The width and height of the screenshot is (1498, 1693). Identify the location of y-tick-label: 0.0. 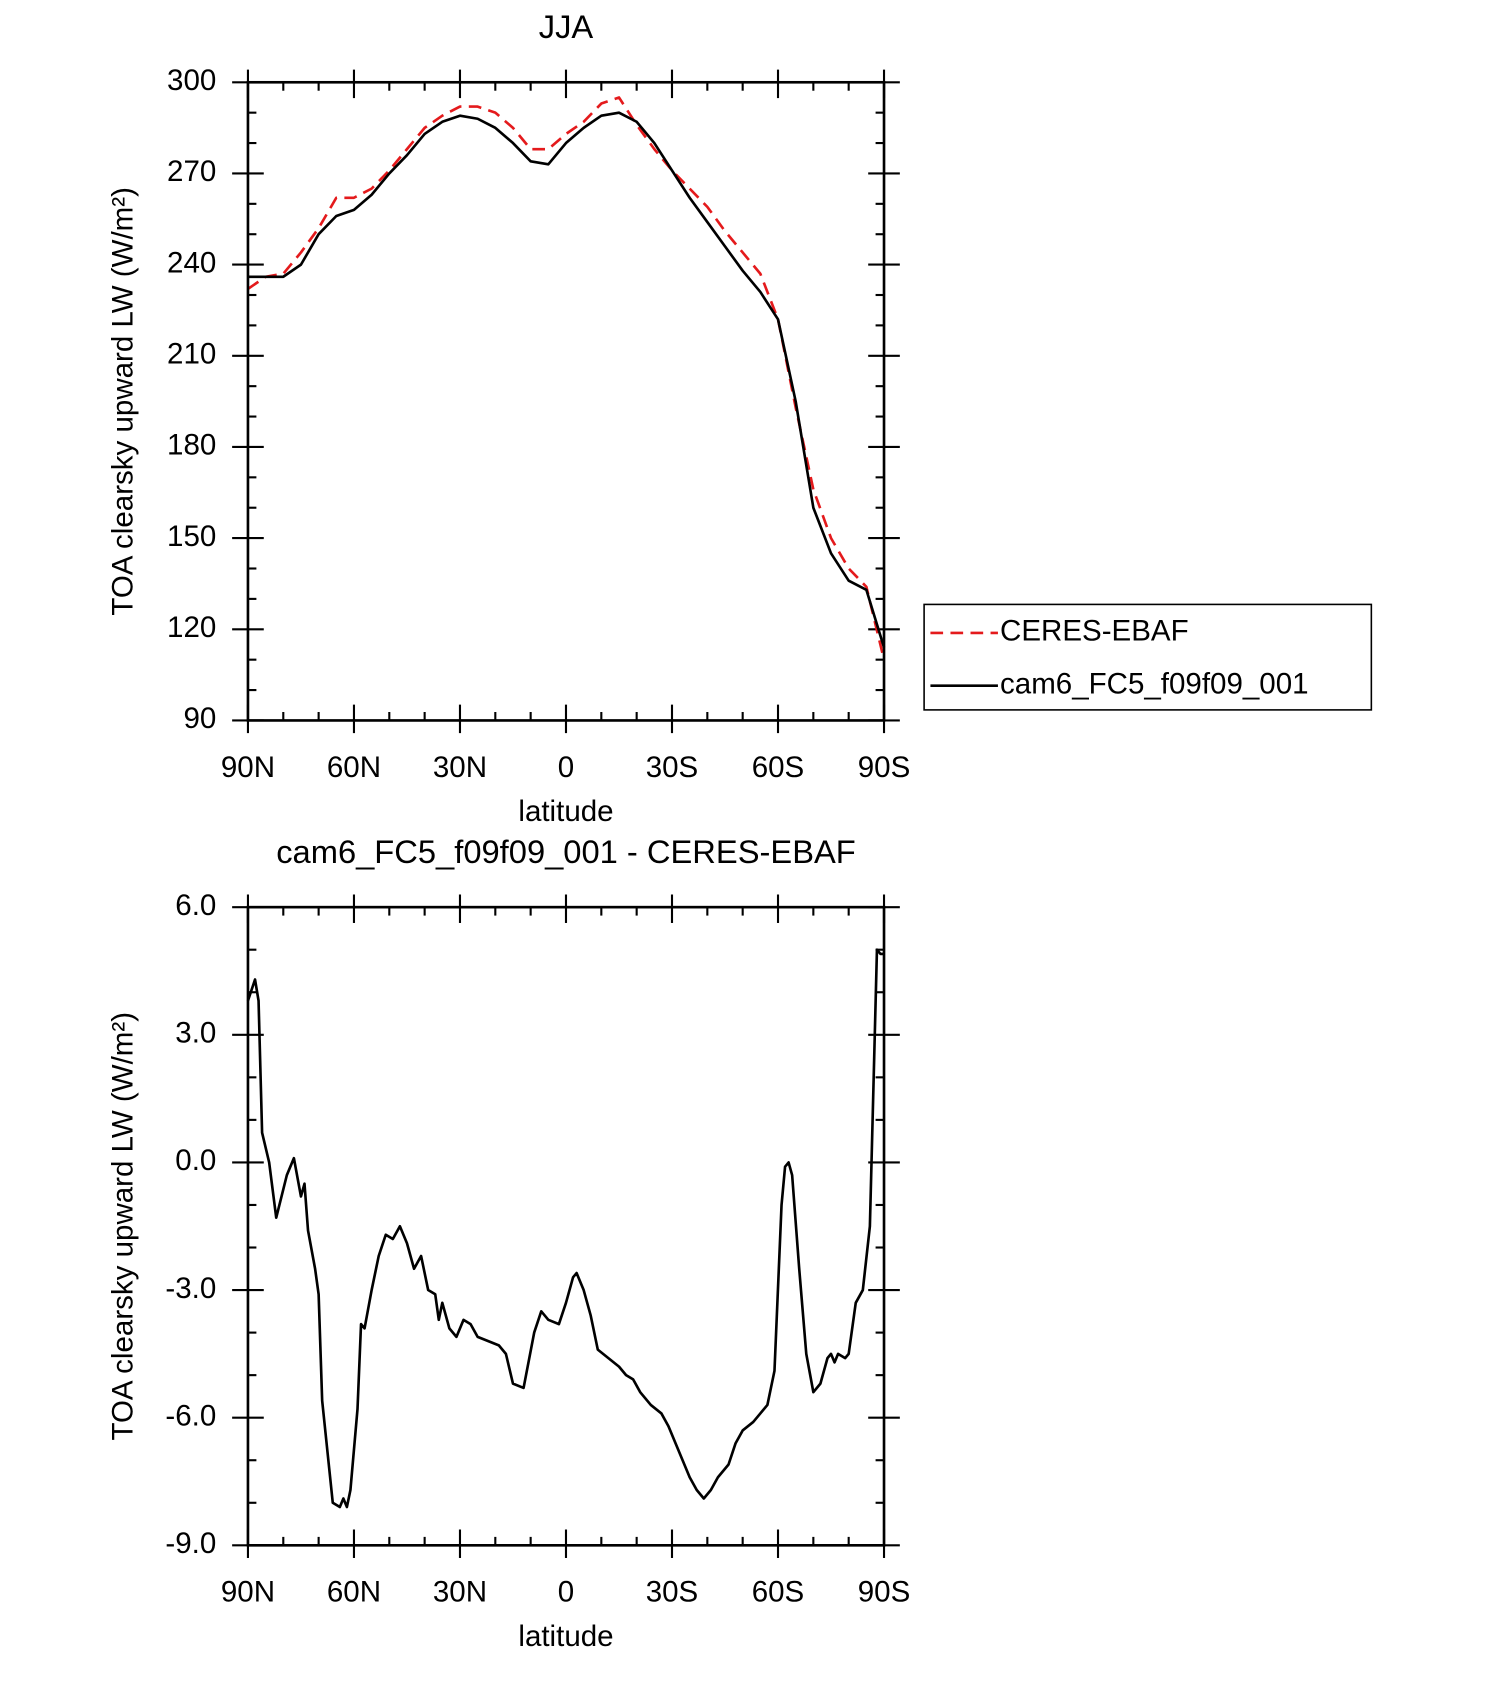
(195, 1160).